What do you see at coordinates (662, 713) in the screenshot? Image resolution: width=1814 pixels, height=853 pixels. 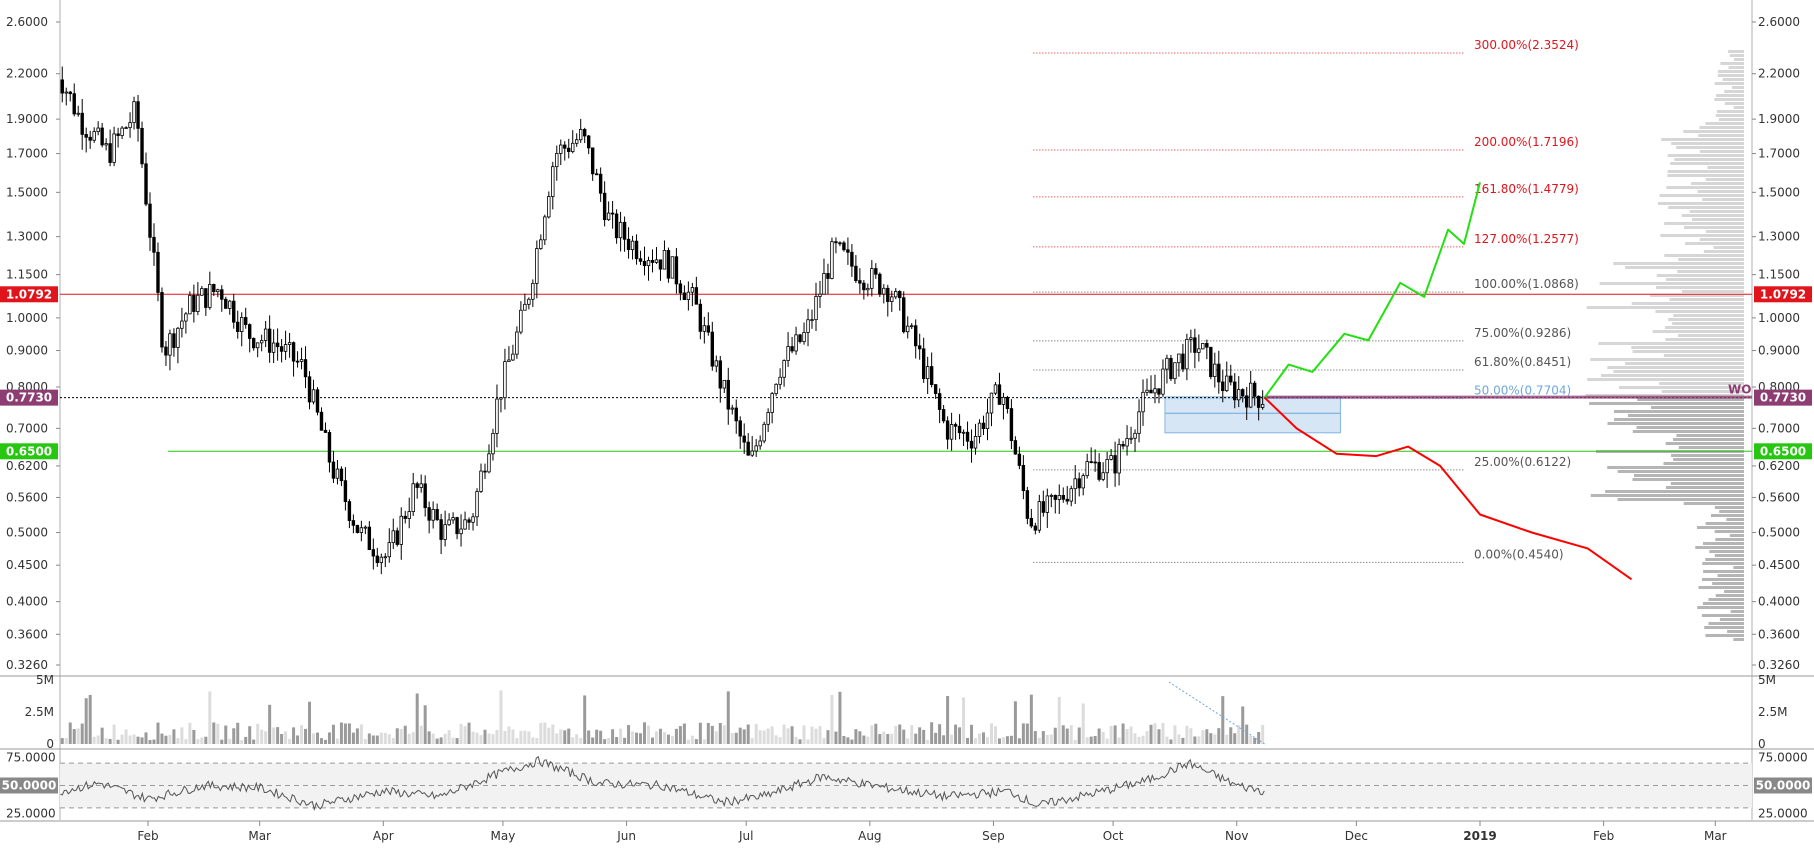 I see `volume-layer` at bounding box center [662, 713].